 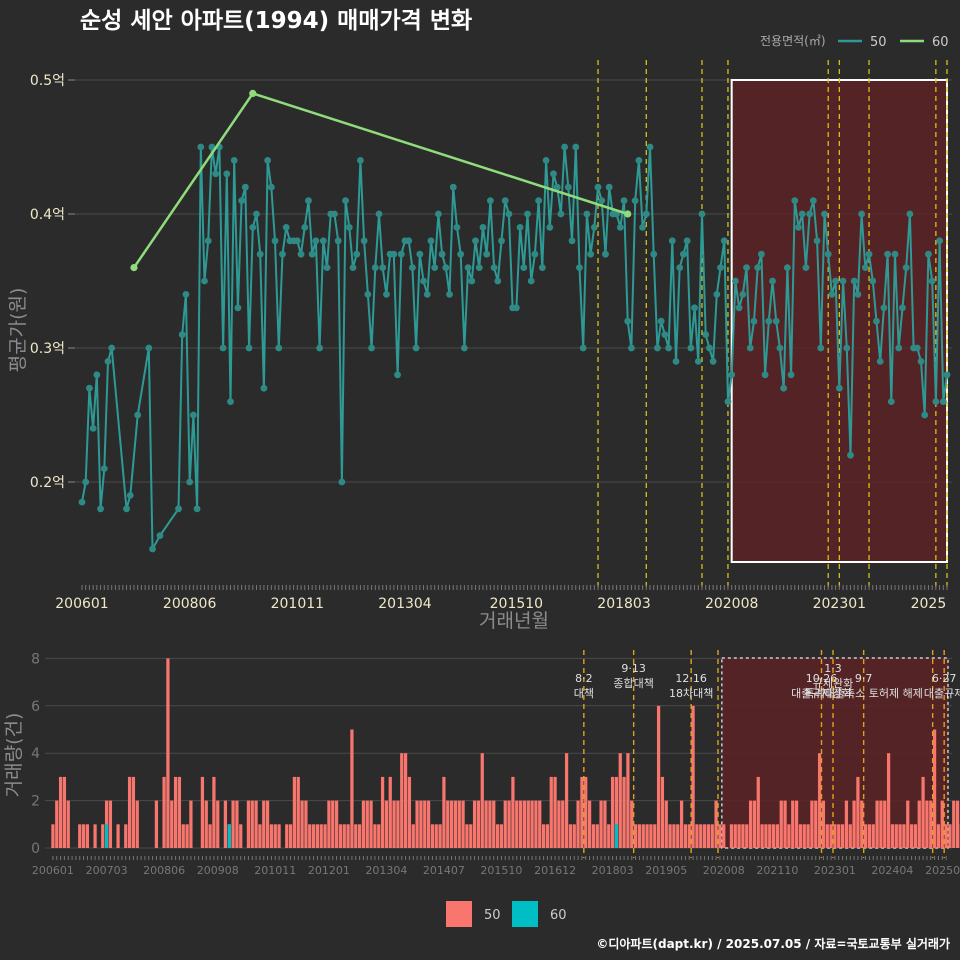 What do you see at coordinates (821, 693) in the screenshot?
I see `policy-name-label: 대출규제강화` at bounding box center [821, 693].